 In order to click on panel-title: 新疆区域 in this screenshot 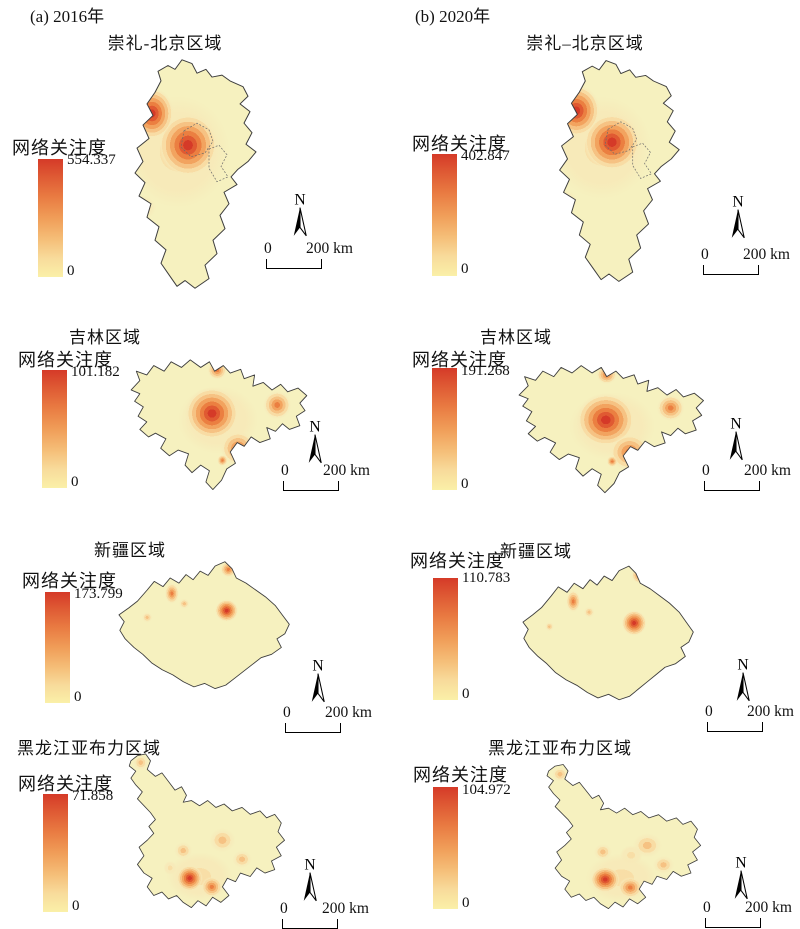, I will do `click(130, 550)`.